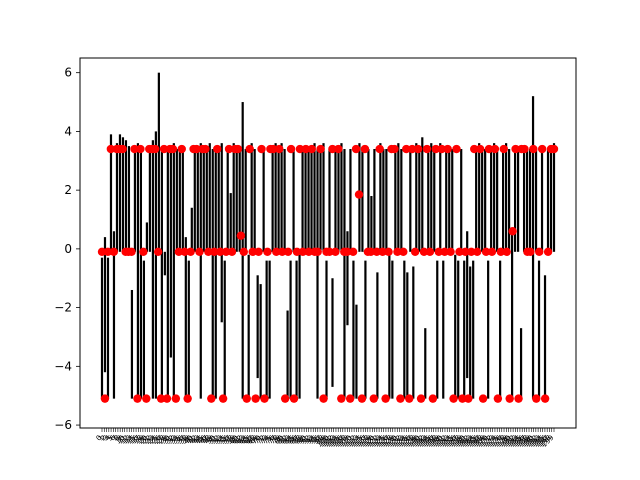 Image resolution: width=640 pixels, height=480 pixels. I want to click on x-tick-label: 23, so click(150, 440).